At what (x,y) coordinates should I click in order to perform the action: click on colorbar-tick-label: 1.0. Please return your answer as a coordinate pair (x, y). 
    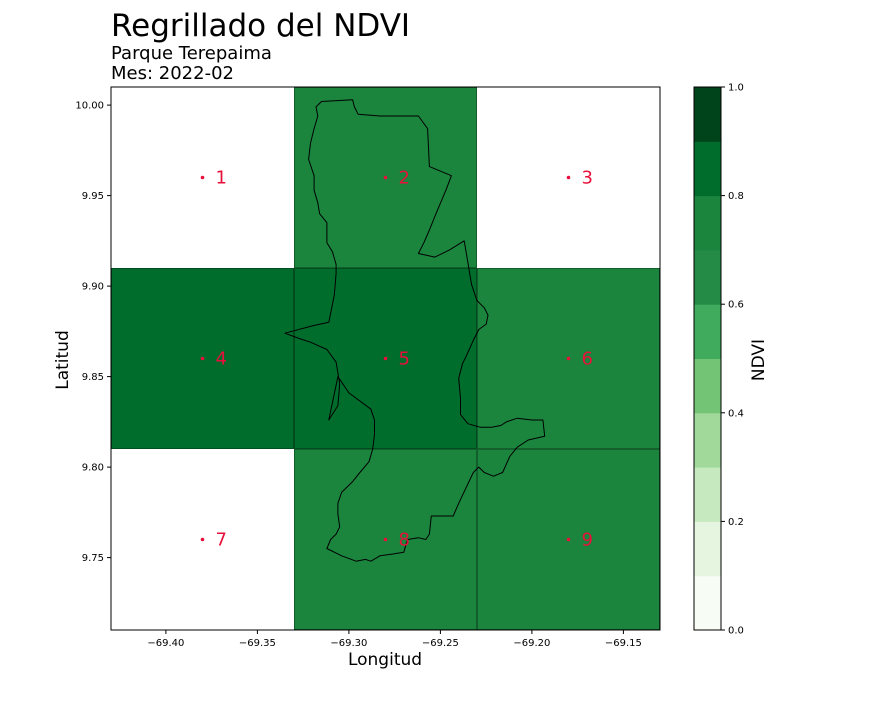
    Looking at the image, I should click on (736, 88).